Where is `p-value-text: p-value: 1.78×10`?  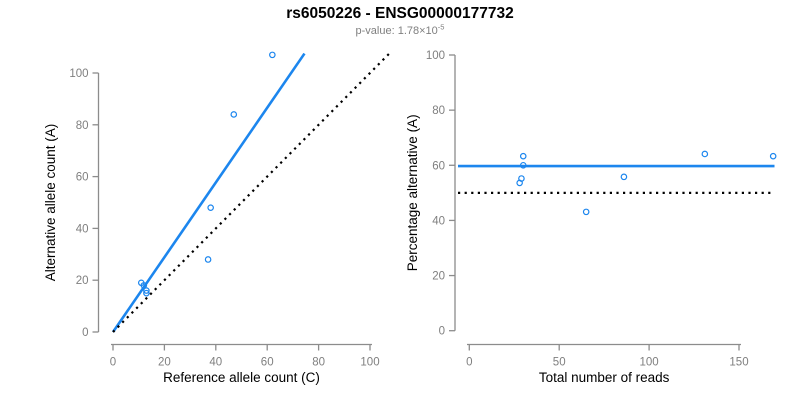 p-value-text: p-value: 1.78×10 is located at coordinates (396, 31).